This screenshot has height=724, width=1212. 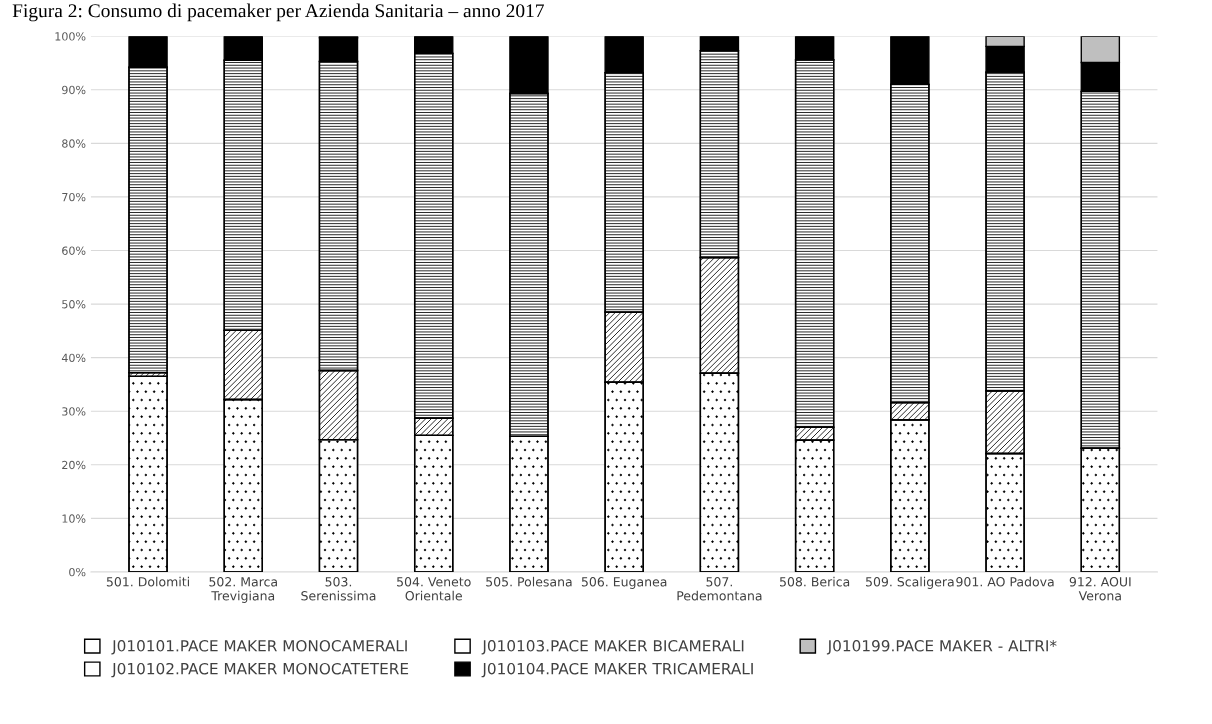 What do you see at coordinates (74, 411) in the screenshot?
I see `y-tick-label: 30%` at bounding box center [74, 411].